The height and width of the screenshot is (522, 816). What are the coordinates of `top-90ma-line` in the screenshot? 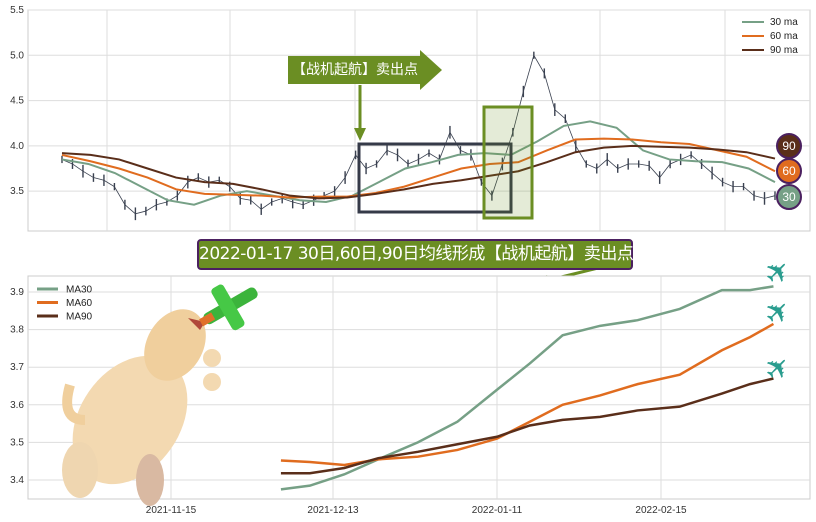 It's located at (418, 172).